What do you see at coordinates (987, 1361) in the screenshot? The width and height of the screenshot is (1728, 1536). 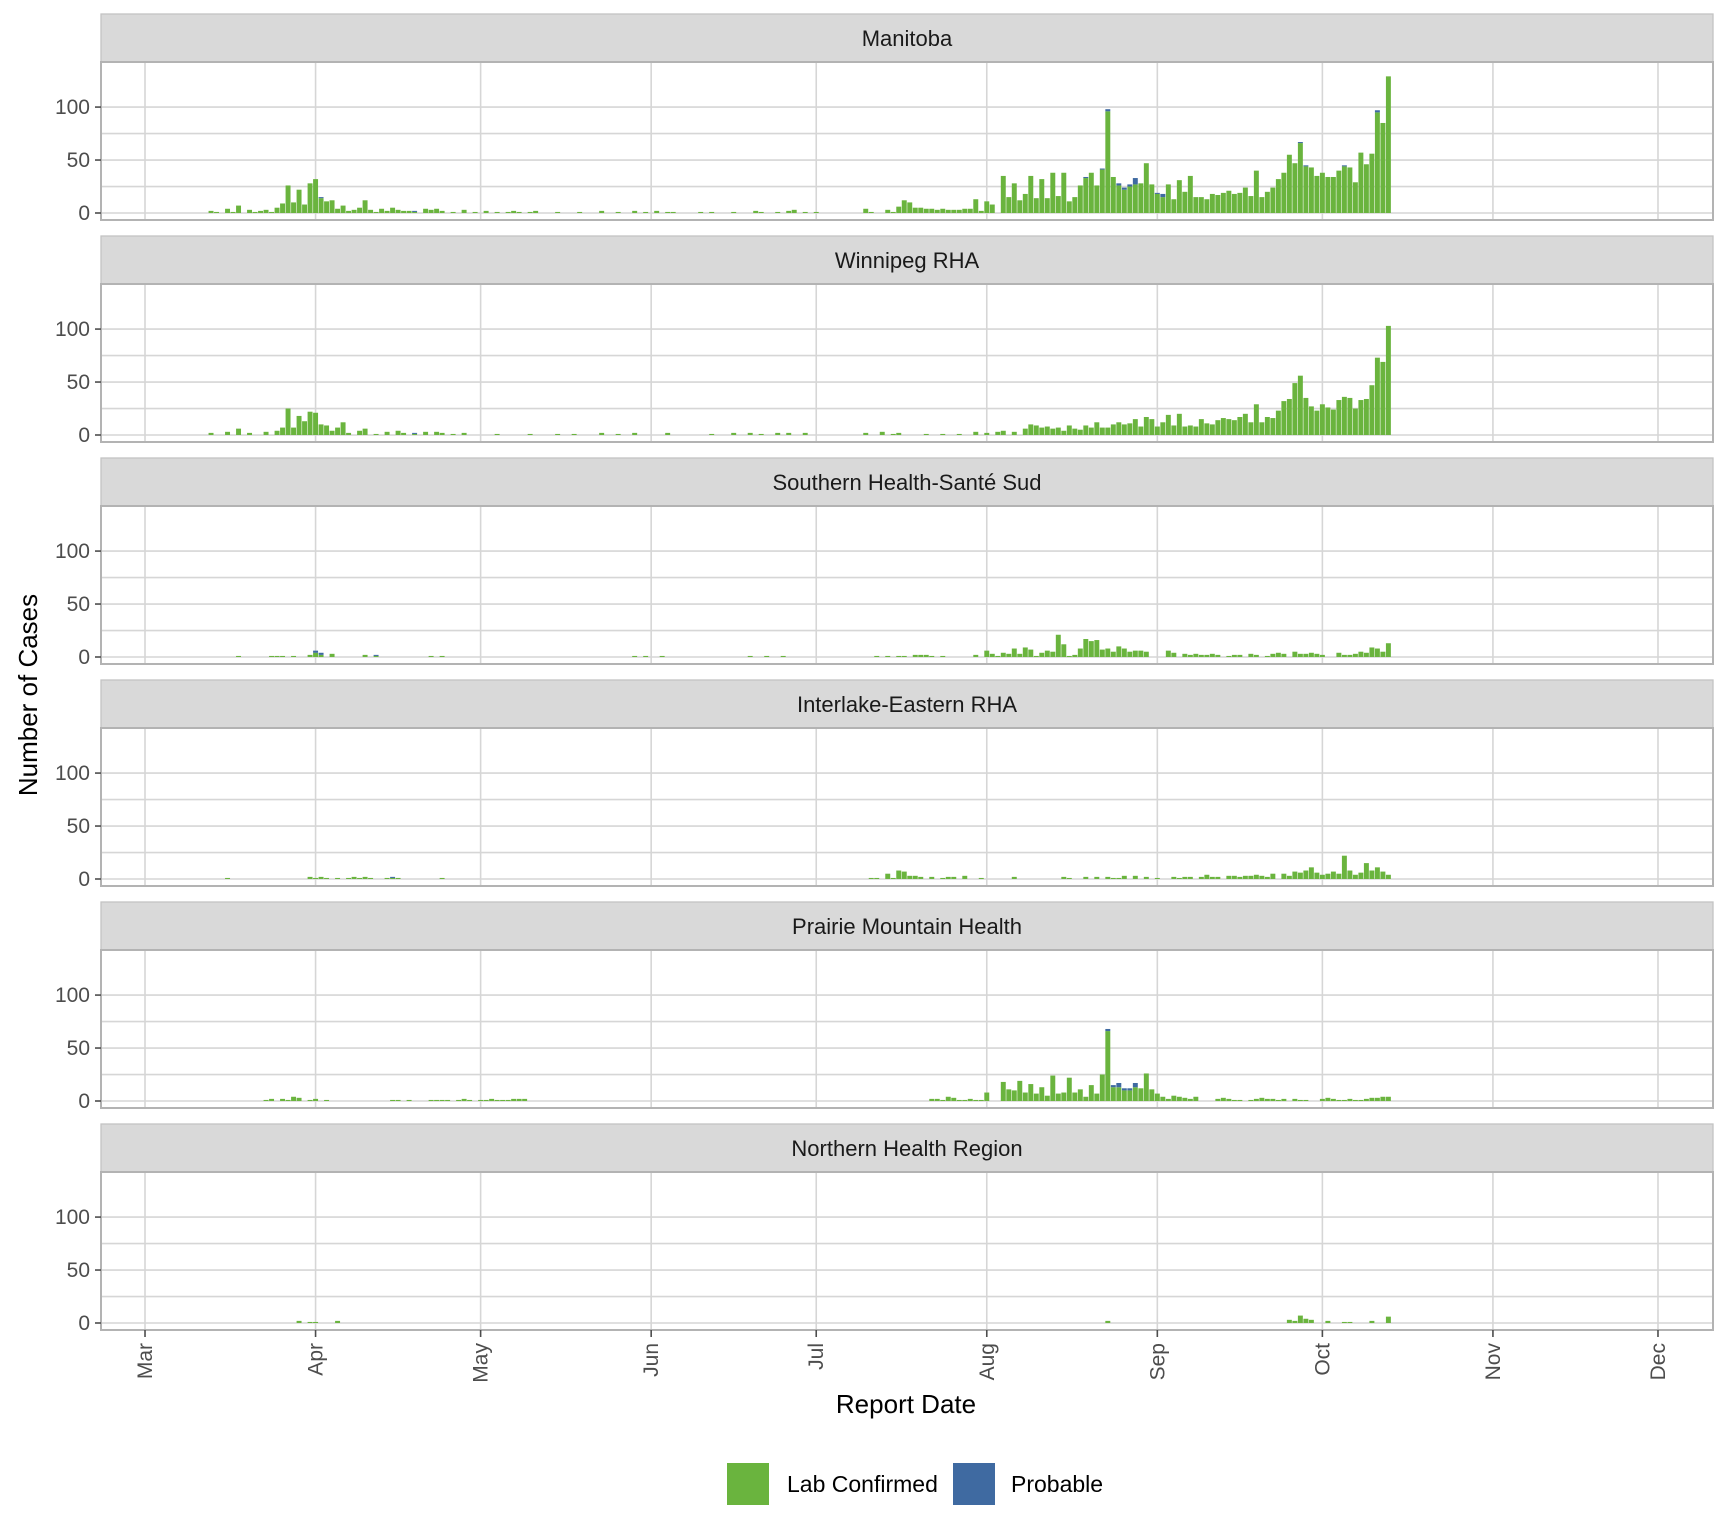 I see `x-tick-label: Aug` at bounding box center [987, 1361].